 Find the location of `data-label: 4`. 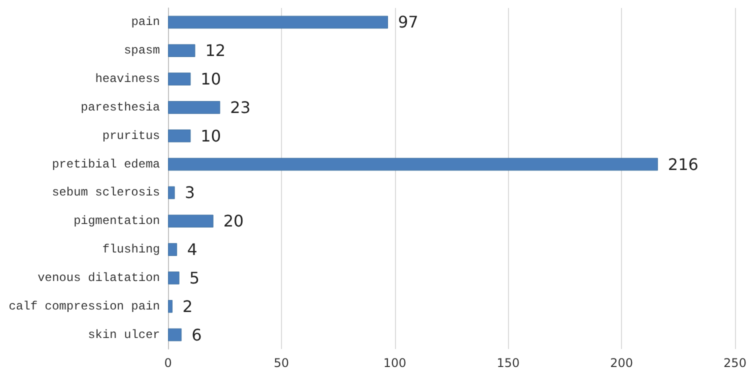

data-label: 4 is located at coordinates (192, 250).